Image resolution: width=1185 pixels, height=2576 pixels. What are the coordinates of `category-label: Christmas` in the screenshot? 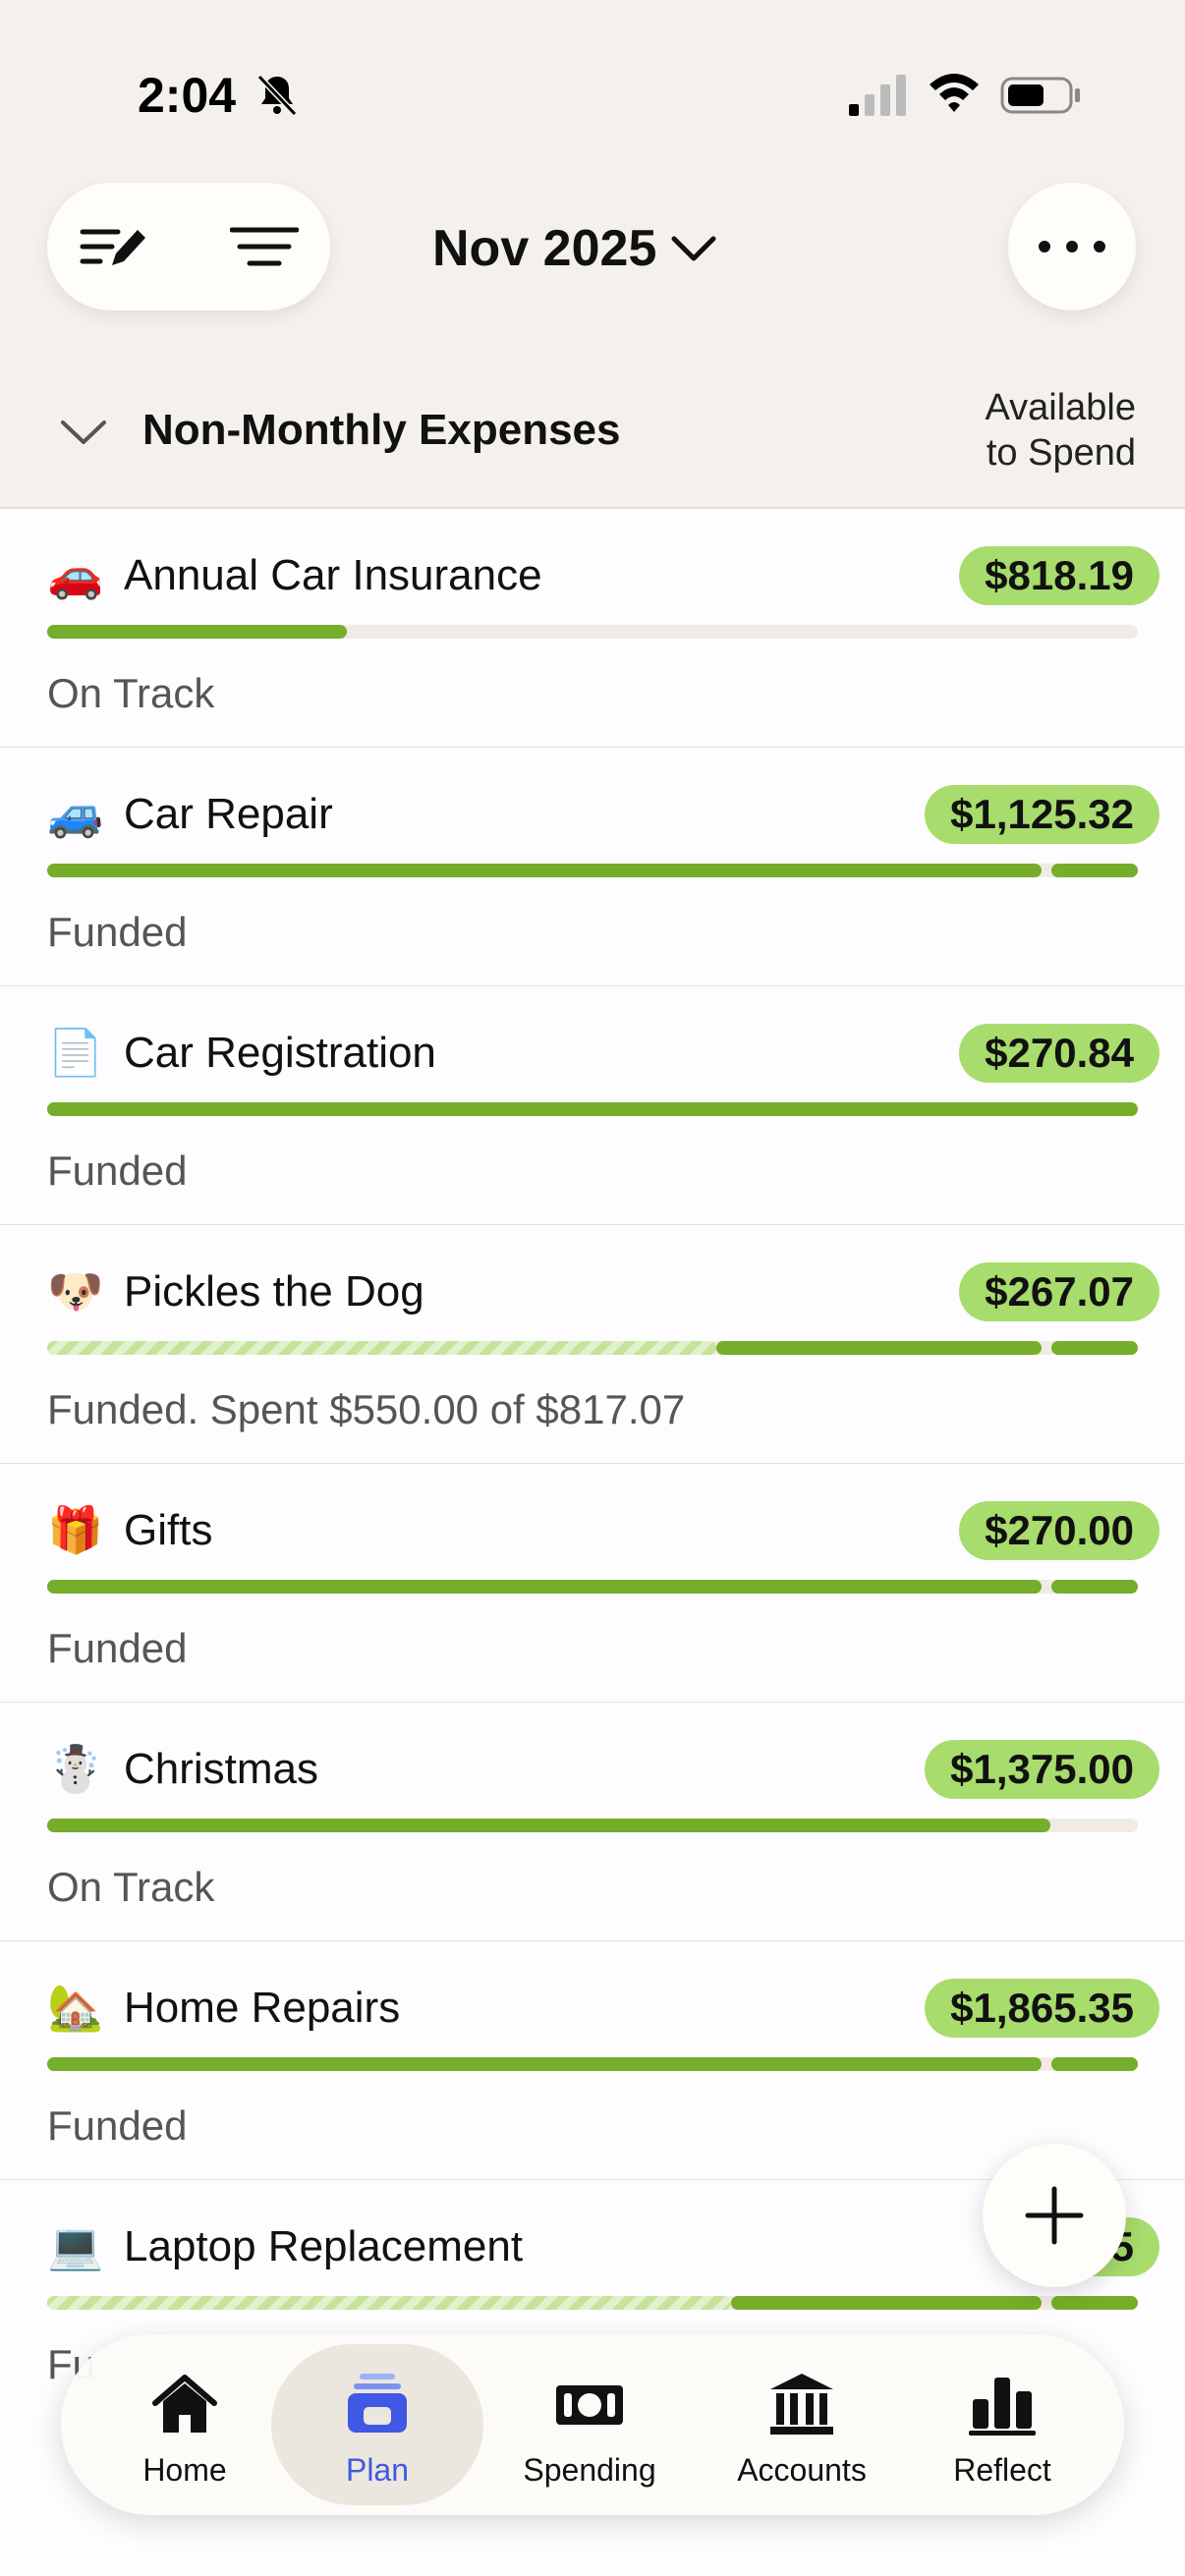 It's located at (222, 1768).